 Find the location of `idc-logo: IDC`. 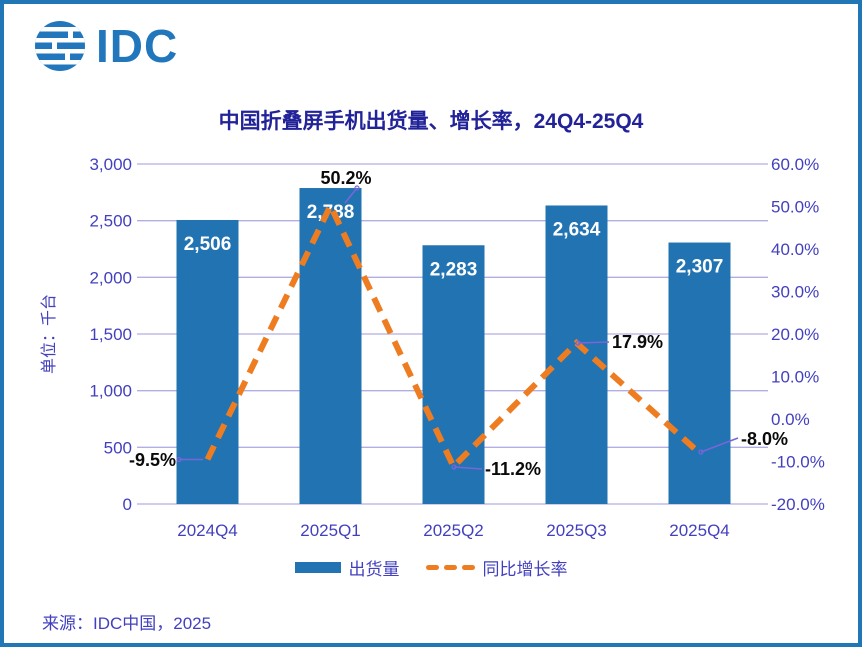

idc-logo: IDC is located at coordinates (105, 46).